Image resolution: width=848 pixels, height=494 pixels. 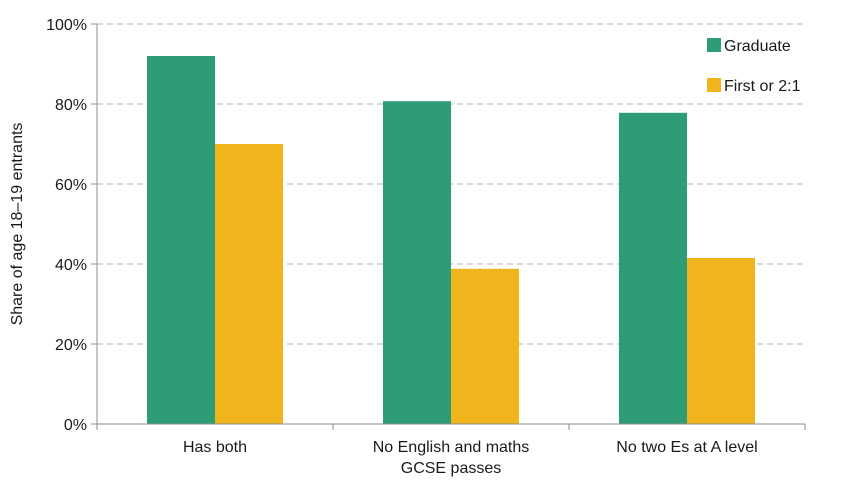 I want to click on legend-label: First or 2:1, so click(x=762, y=86).